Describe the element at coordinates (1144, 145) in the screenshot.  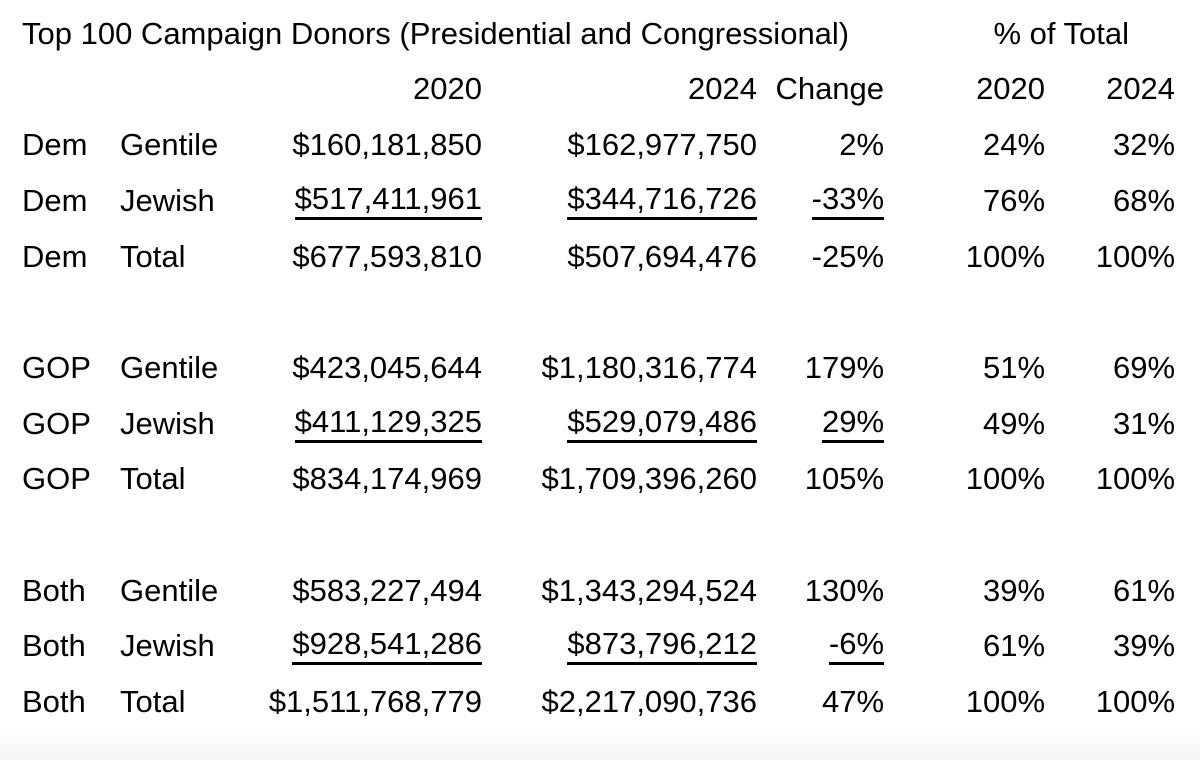
I see `pct-2024-value: 32%` at that location.